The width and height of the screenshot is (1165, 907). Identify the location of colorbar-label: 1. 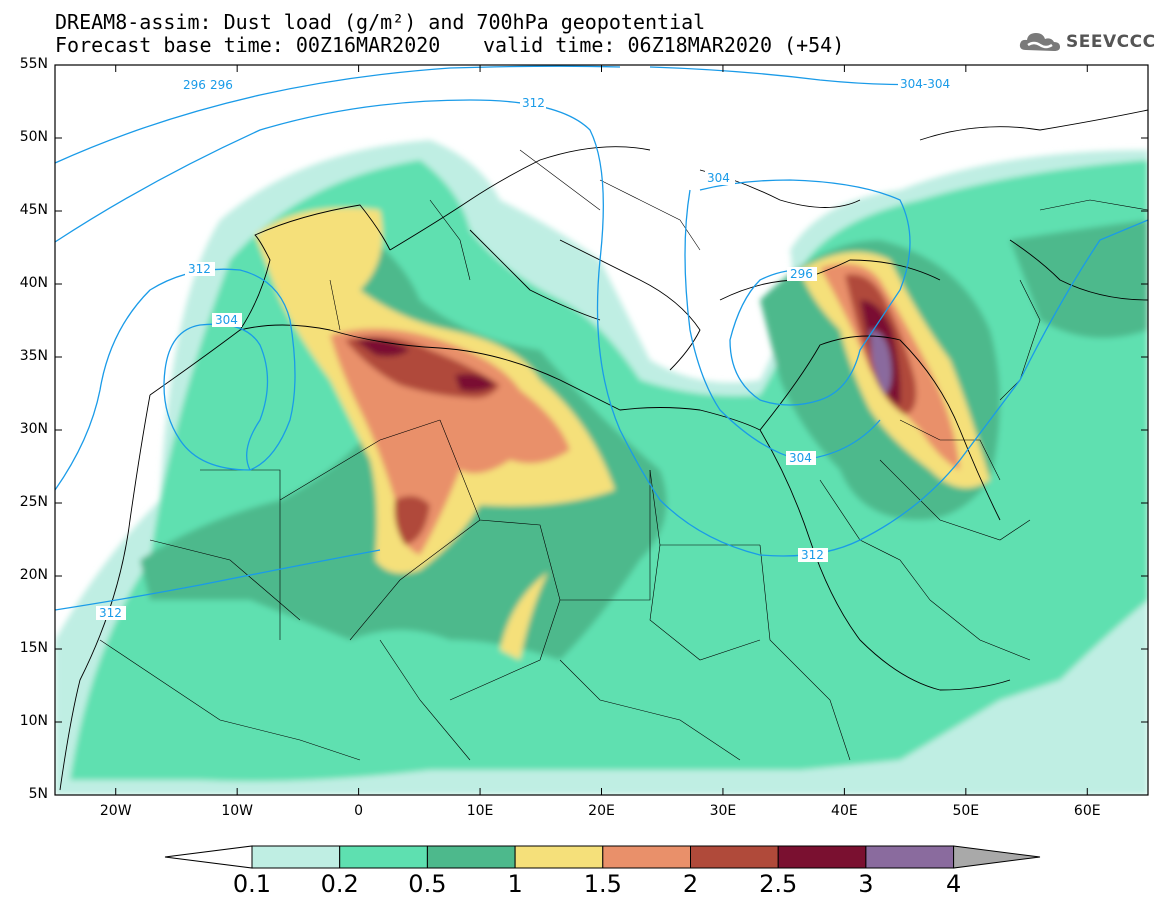
(515, 884).